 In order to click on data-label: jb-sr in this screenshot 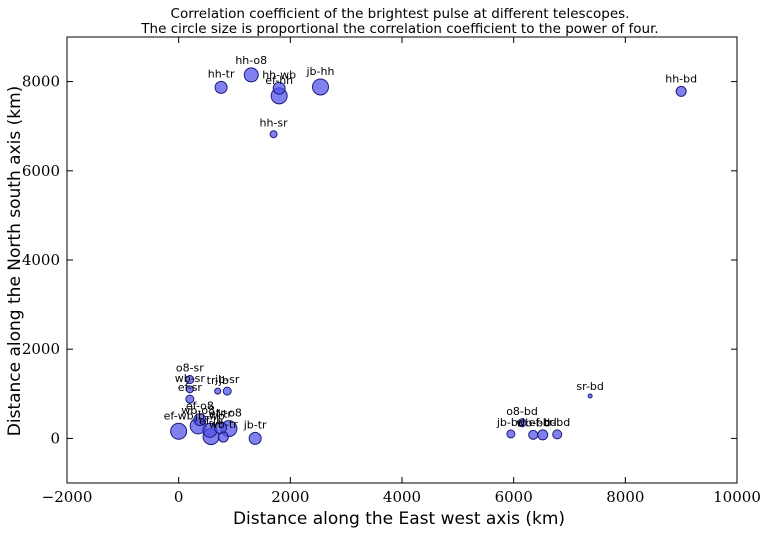, I will do `click(227, 379)`.